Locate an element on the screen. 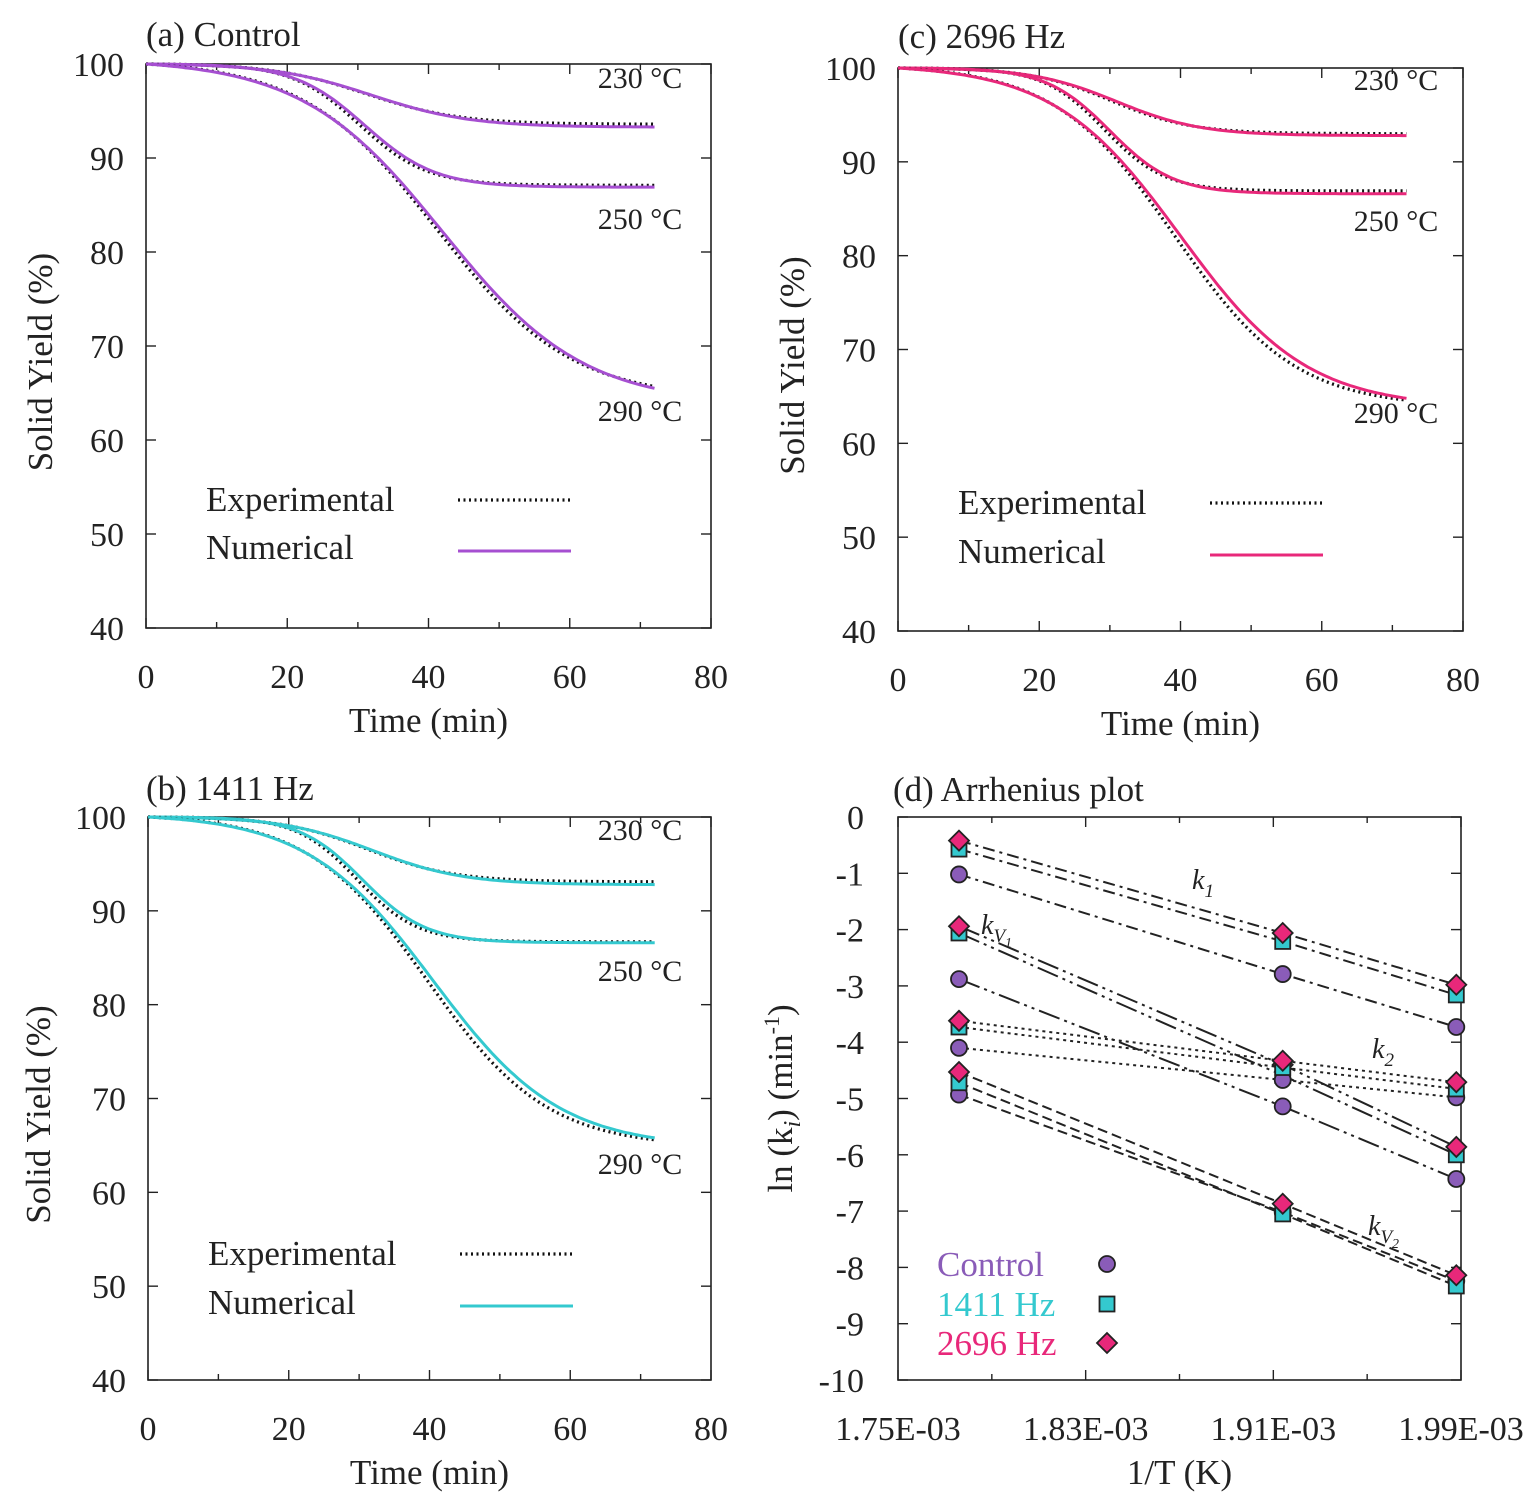 The width and height of the screenshot is (1530, 1512). x-tick-label: 1.83E-03 is located at coordinates (1086, 1429).